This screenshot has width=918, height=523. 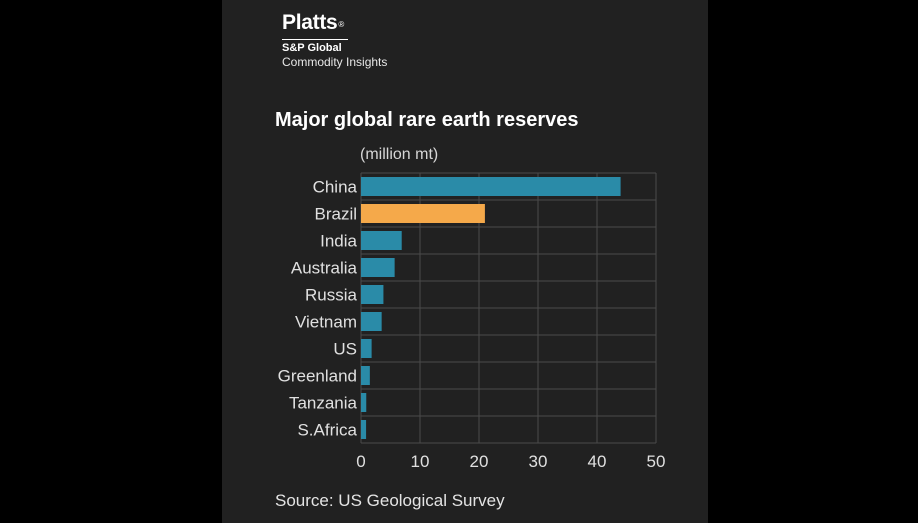 I want to click on logo-brand-name: Platts, so click(x=310, y=22).